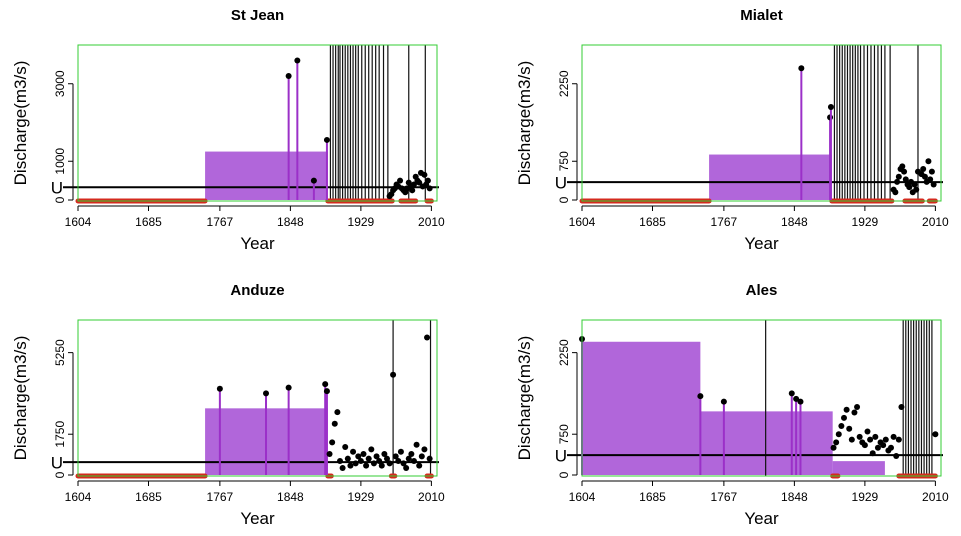 The width and height of the screenshot is (961, 536). I want to click on panel-title: Ales, so click(762, 290).